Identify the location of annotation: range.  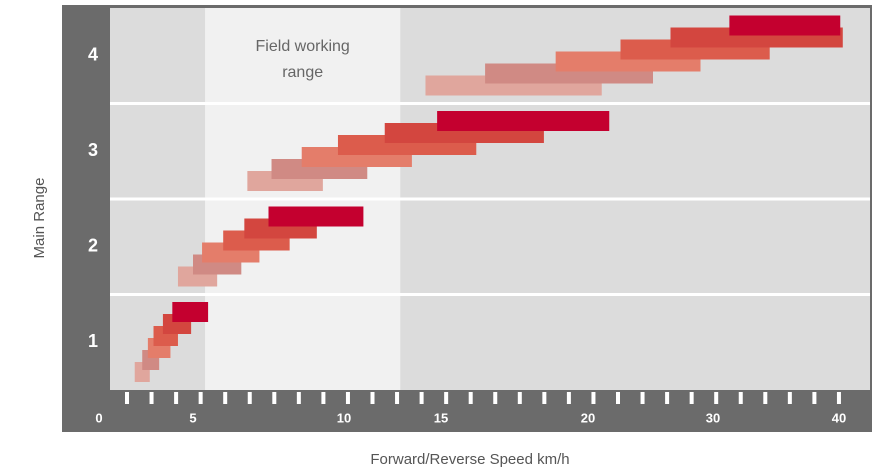
(302, 72).